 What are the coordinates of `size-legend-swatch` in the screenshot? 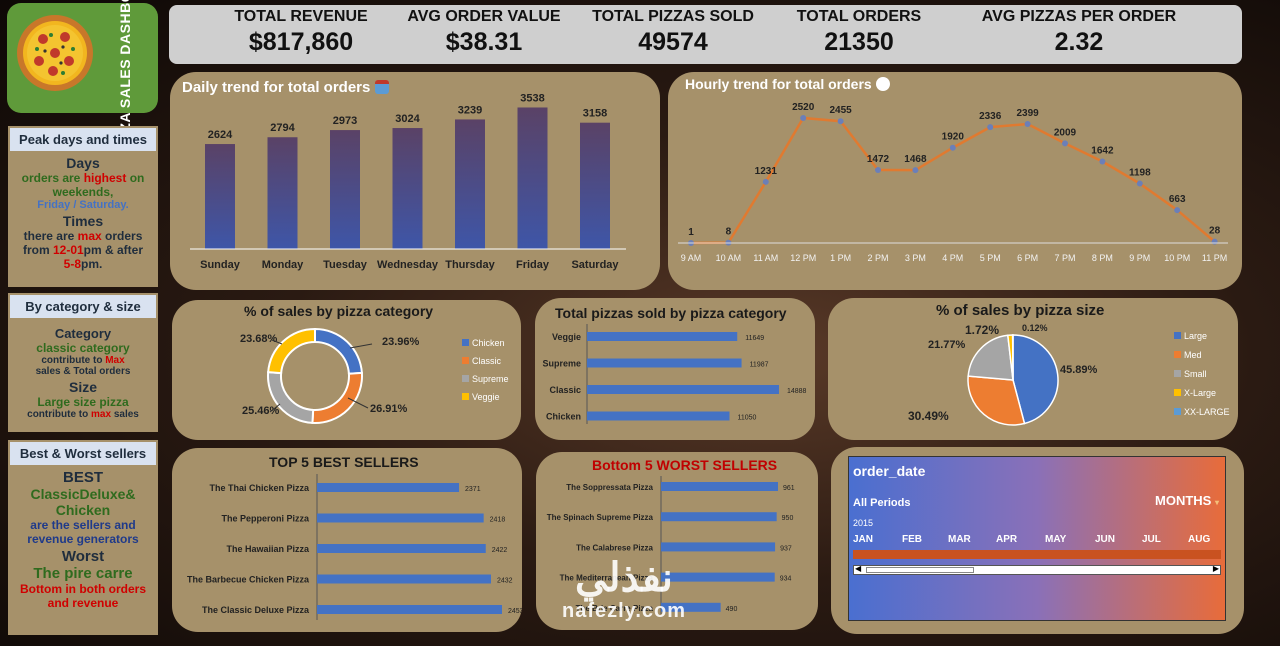 It's located at (1177, 373).